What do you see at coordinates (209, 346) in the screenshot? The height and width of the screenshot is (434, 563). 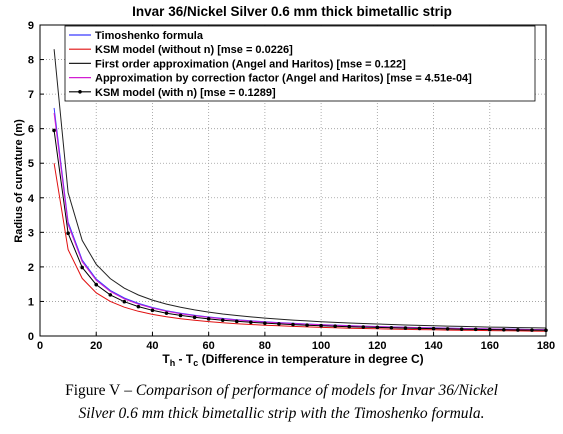 I see `x-tick-label: 60` at bounding box center [209, 346].